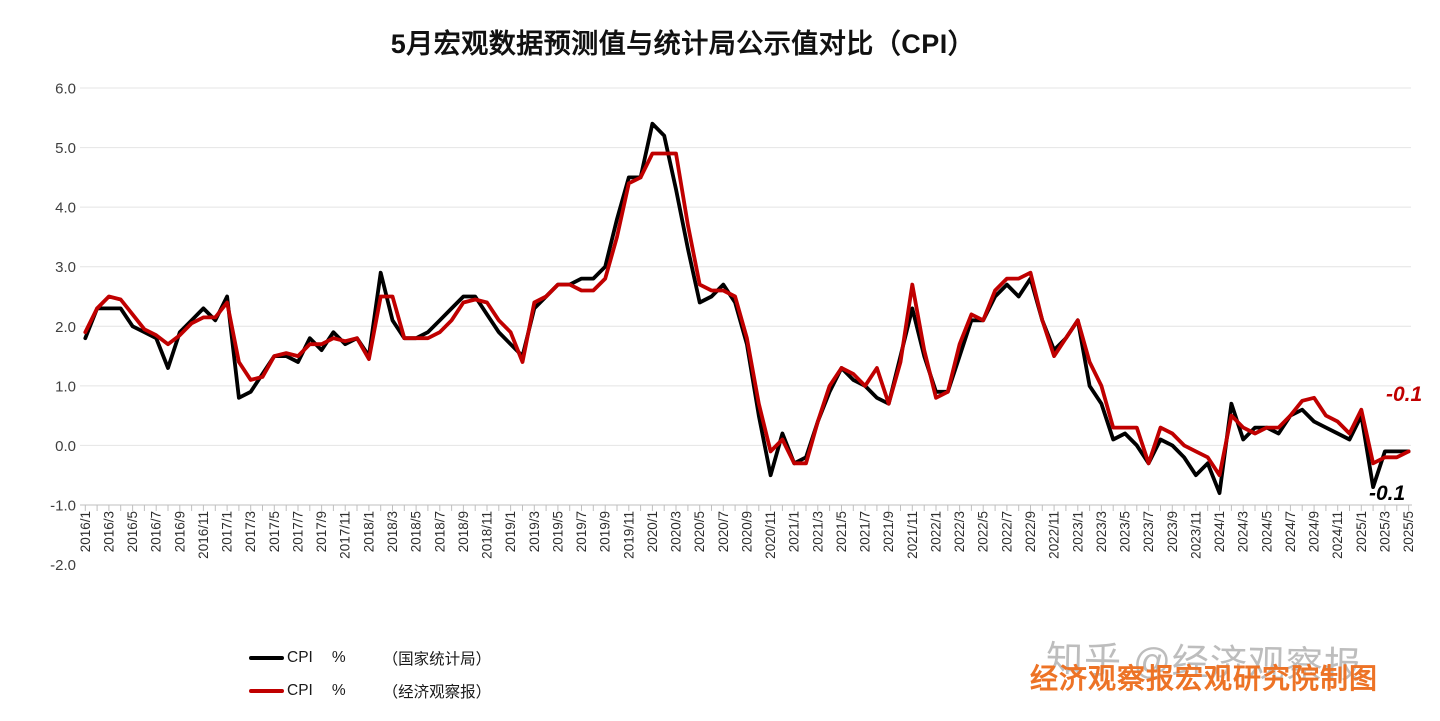 The height and width of the screenshot is (721, 1440). What do you see at coordinates (1384, 531) in the screenshot?
I see `x-axis-label: 2025/3` at bounding box center [1384, 531].